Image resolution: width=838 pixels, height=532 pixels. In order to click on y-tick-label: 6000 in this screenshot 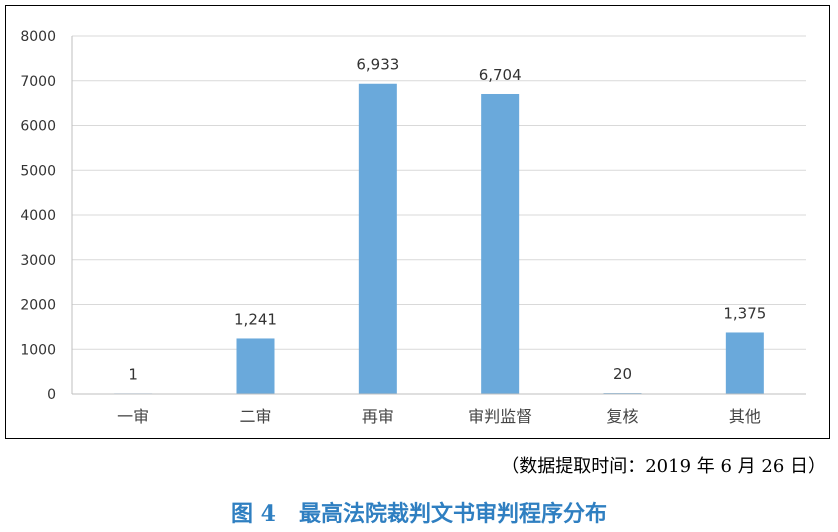, I will do `click(38, 127)`.